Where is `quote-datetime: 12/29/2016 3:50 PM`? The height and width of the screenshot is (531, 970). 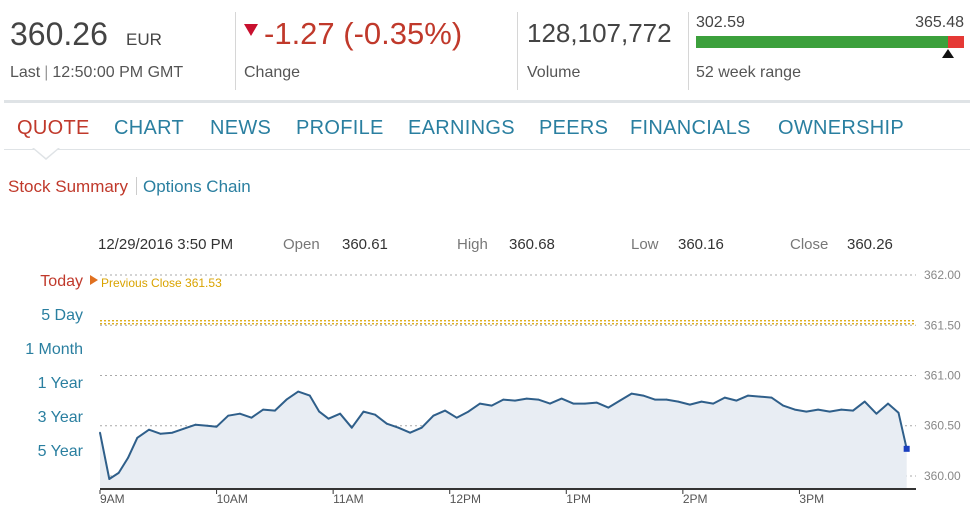 quote-datetime: 12/29/2016 3:50 PM is located at coordinates (166, 244).